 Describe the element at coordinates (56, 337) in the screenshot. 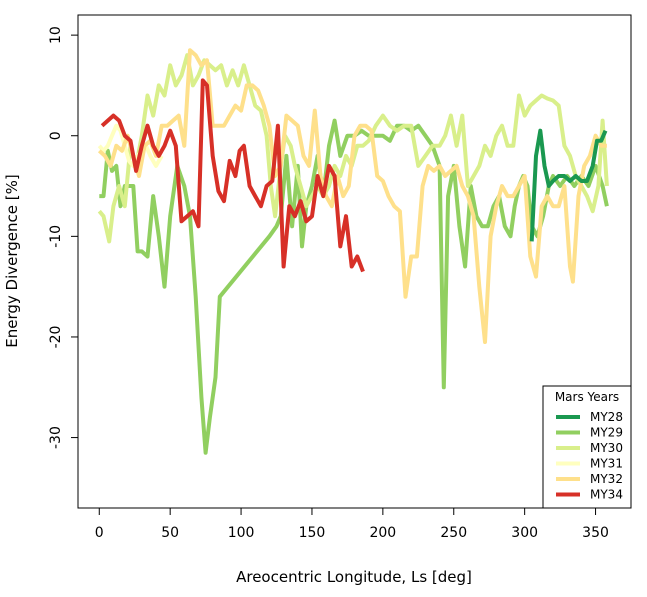

I see `y-tick-label: -20` at that location.